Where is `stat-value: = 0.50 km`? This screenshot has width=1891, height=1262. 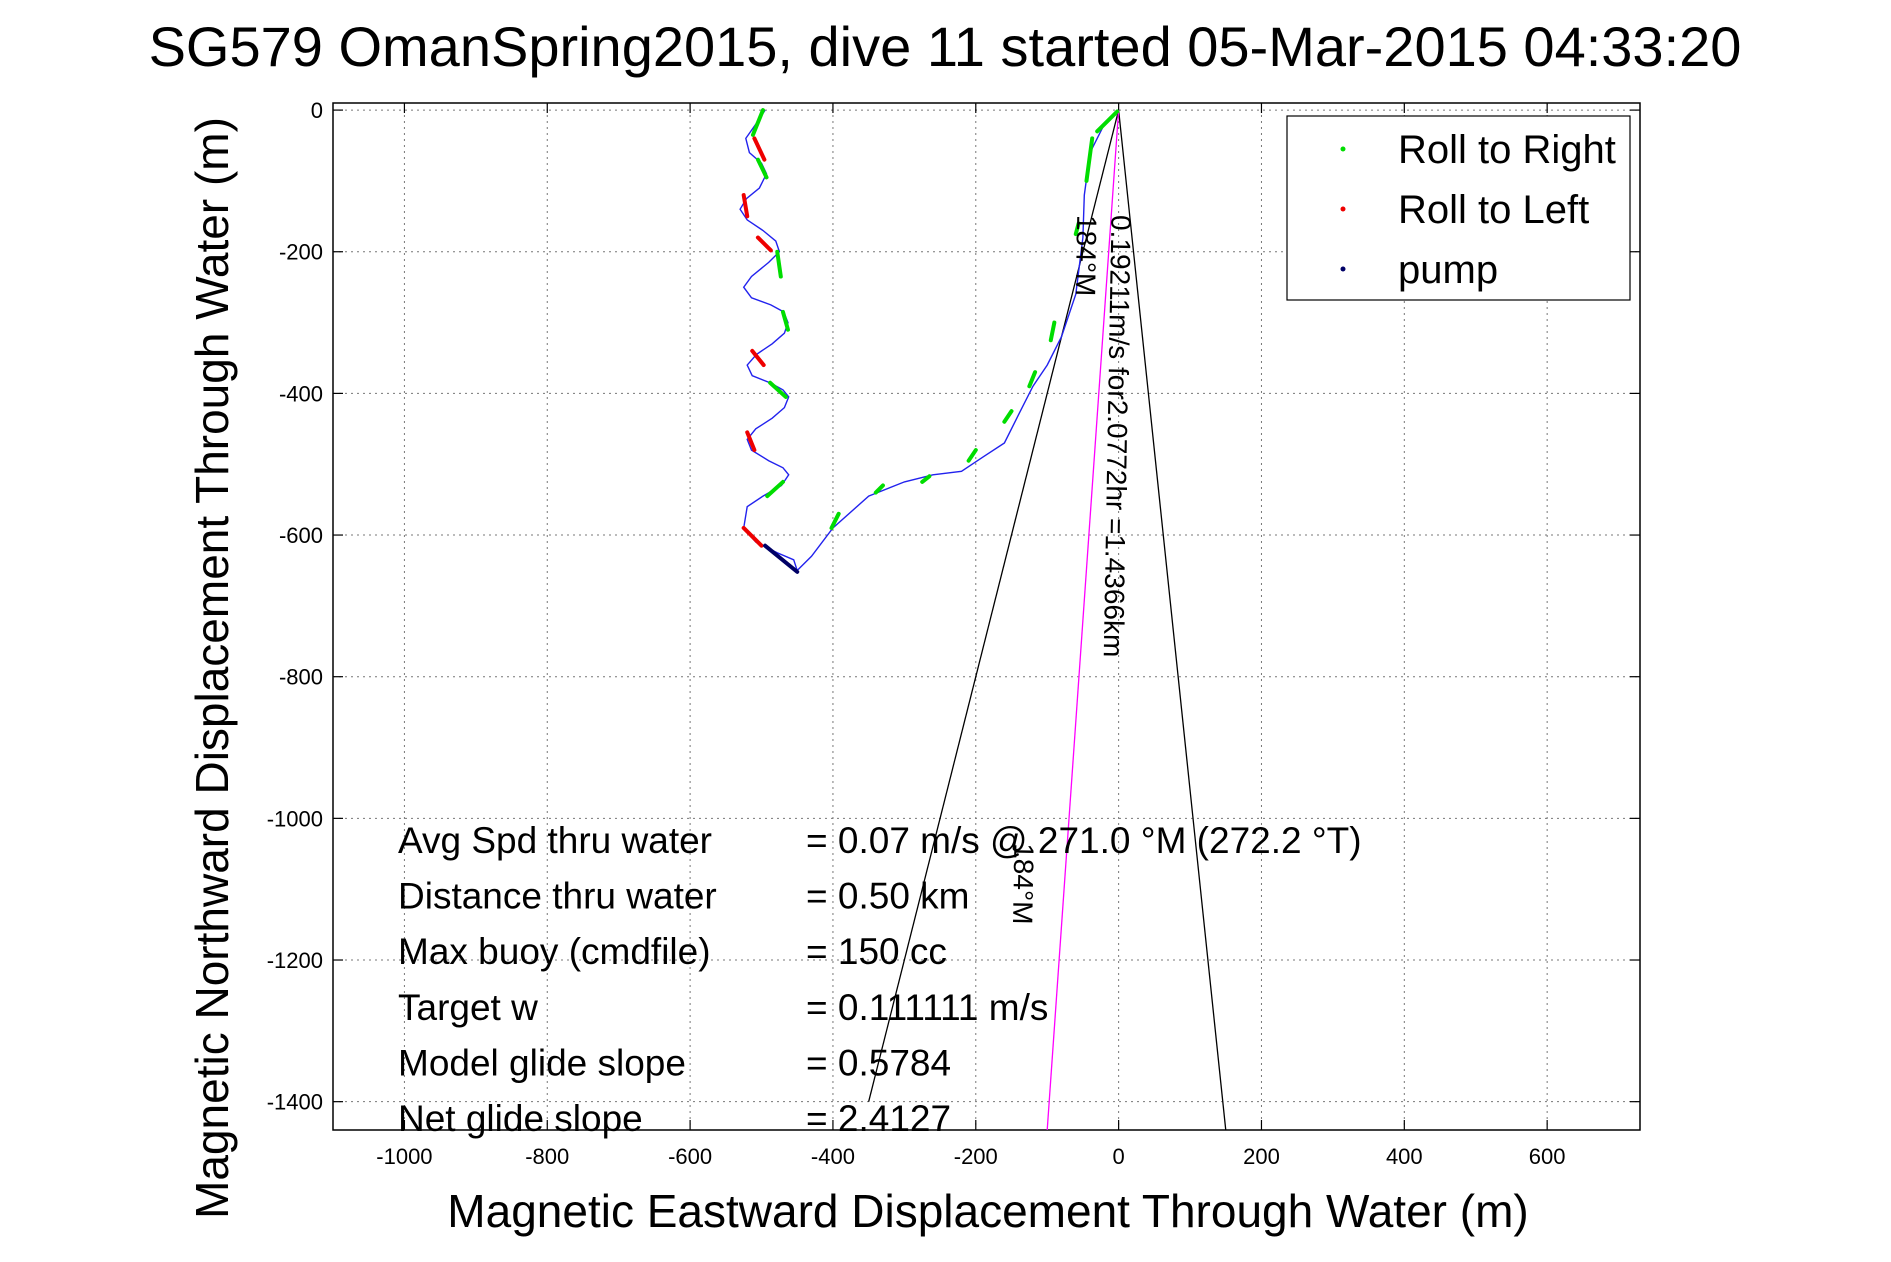 stat-value: = 0.50 km is located at coordinates (888, 896).